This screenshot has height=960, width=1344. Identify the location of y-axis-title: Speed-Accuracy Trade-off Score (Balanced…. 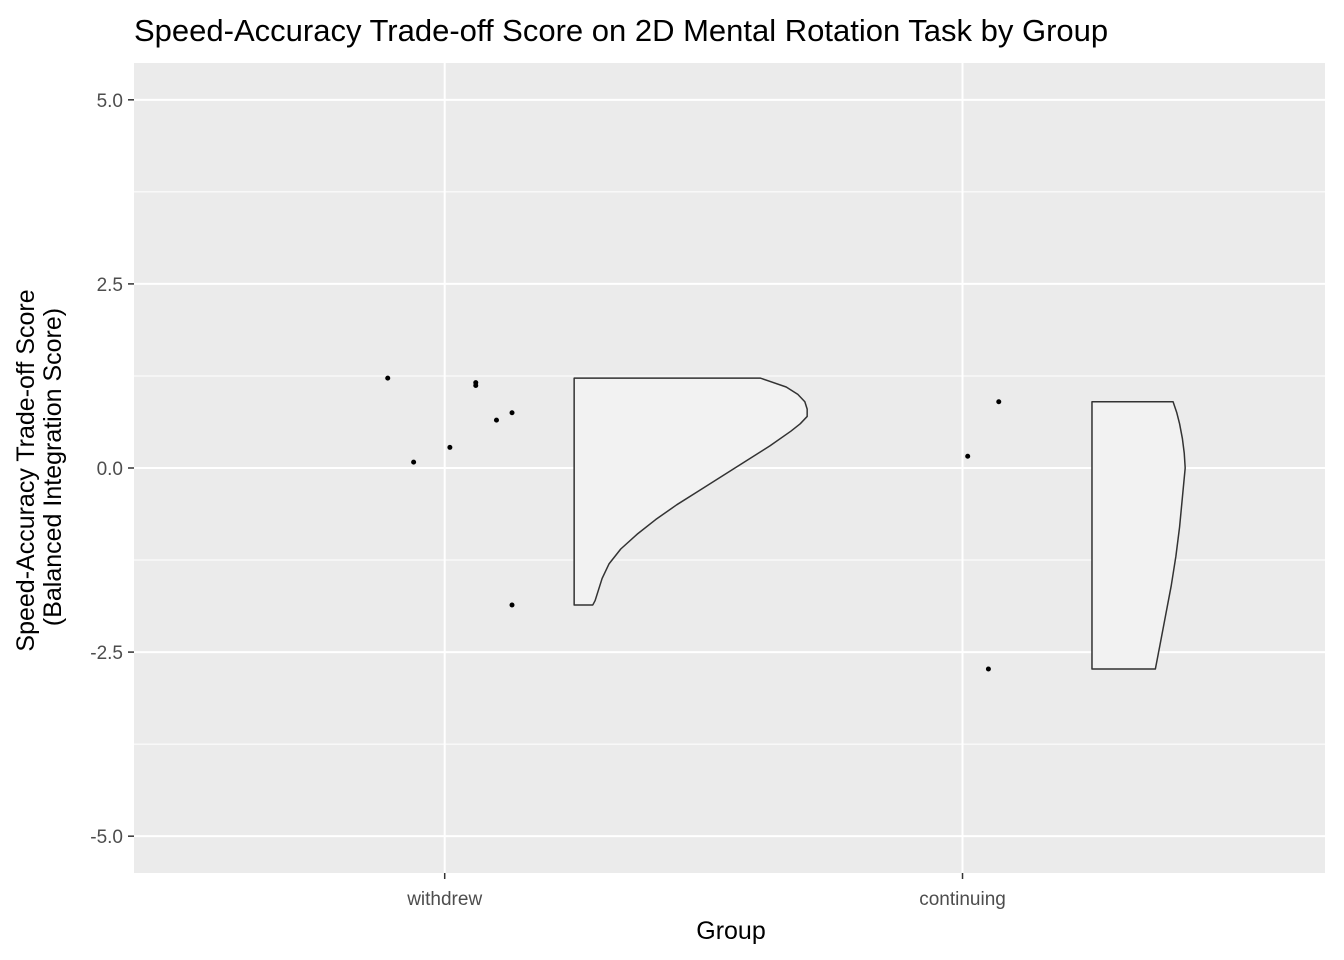
(39, 466).